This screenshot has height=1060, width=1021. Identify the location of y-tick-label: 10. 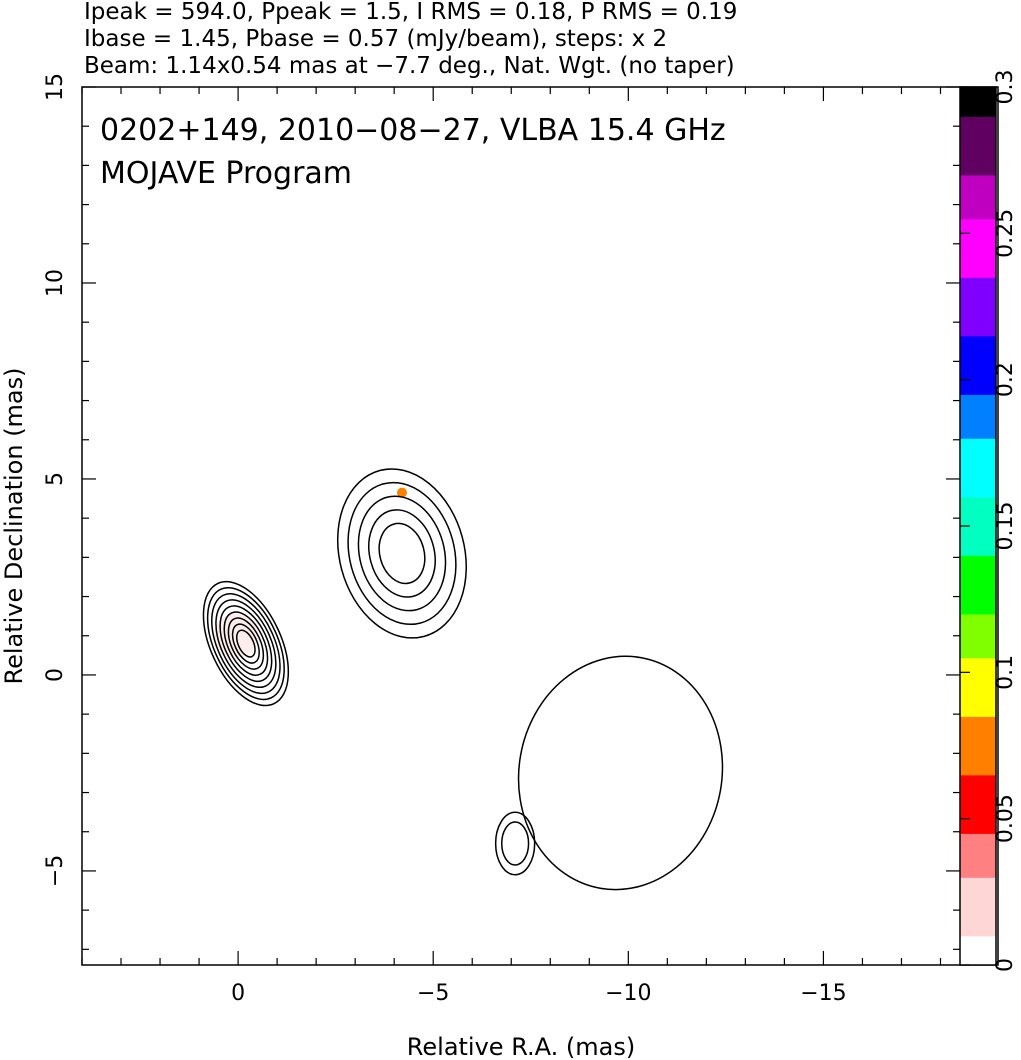
(55, 283).